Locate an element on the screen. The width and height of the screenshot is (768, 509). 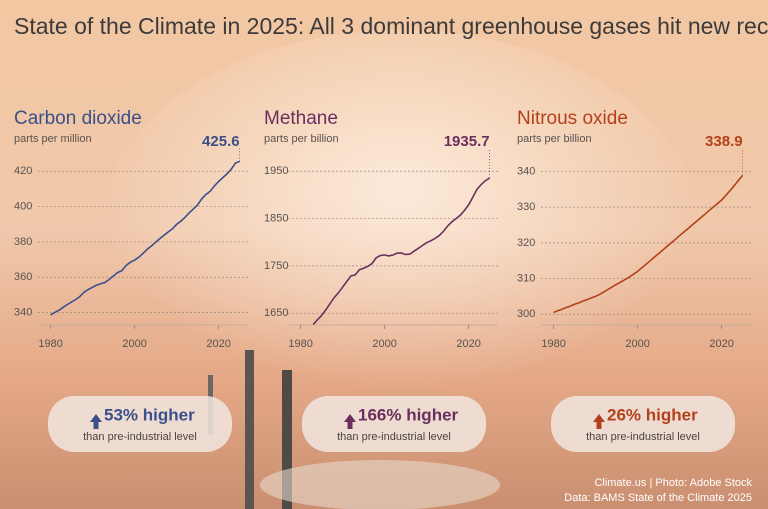
y-tick-label: 330 is located at coordinates (526, 207).